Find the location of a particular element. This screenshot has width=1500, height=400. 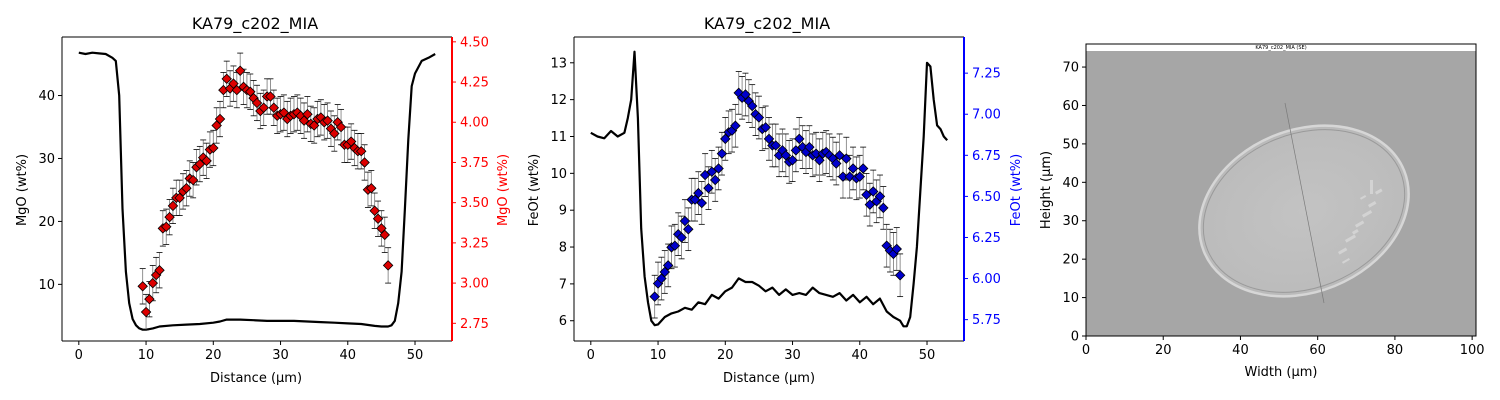

sem-x-axis-label: Width (µm) is located at coordinates (1281, 372).